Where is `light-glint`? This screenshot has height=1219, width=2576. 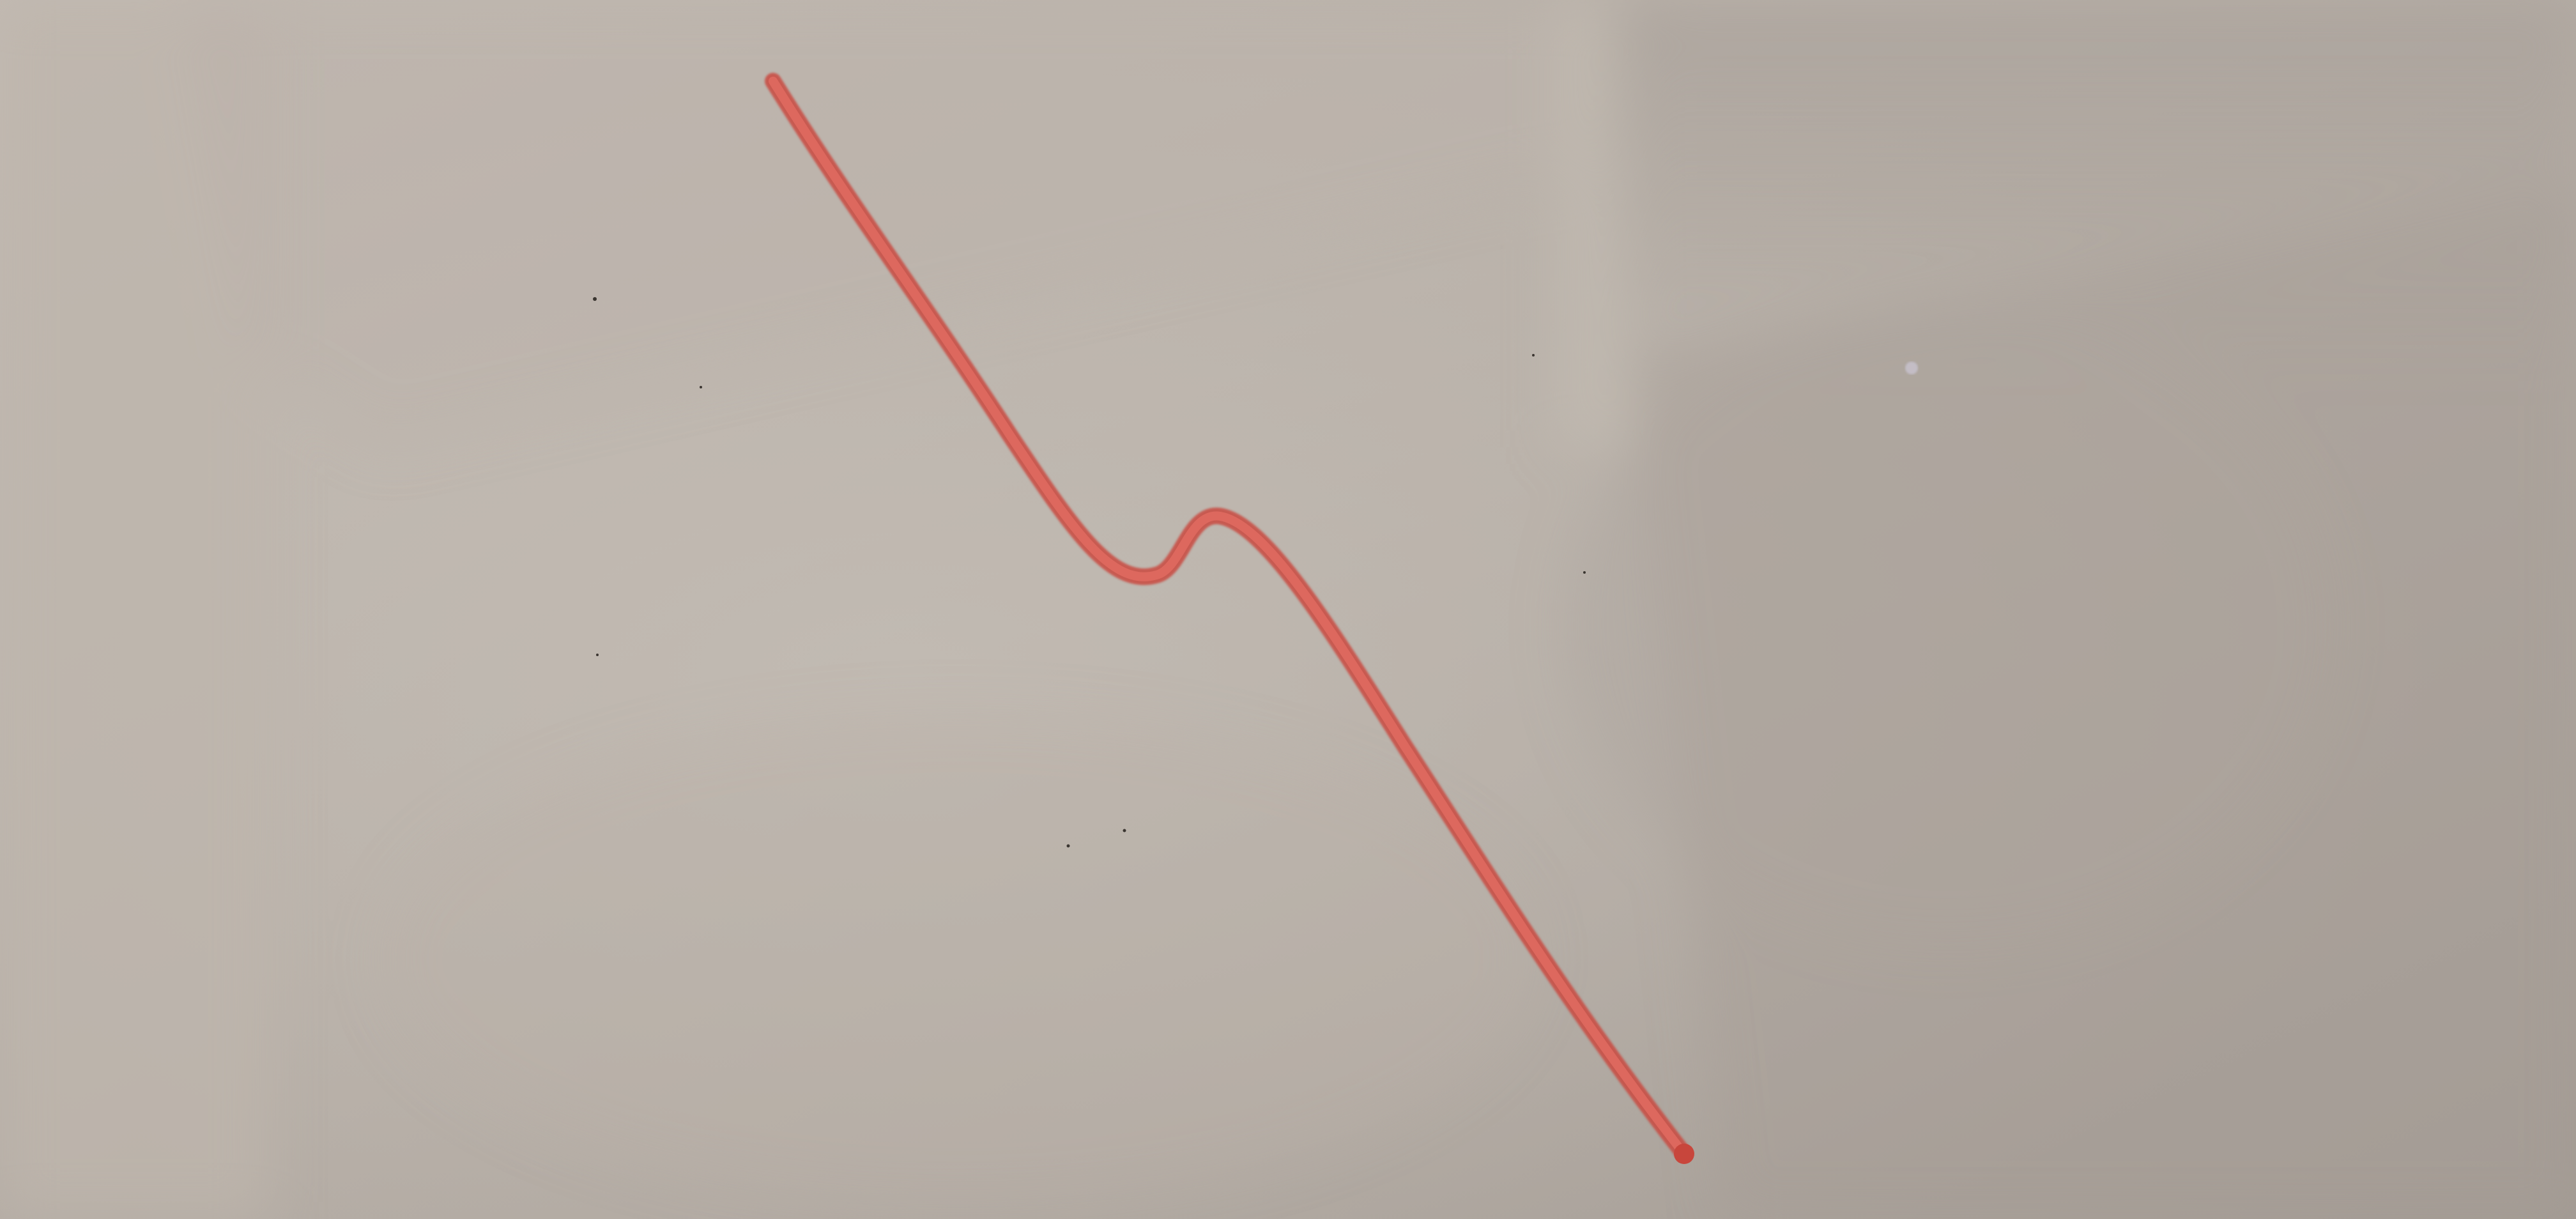 light-glint is located at coordinates (1911, 368).